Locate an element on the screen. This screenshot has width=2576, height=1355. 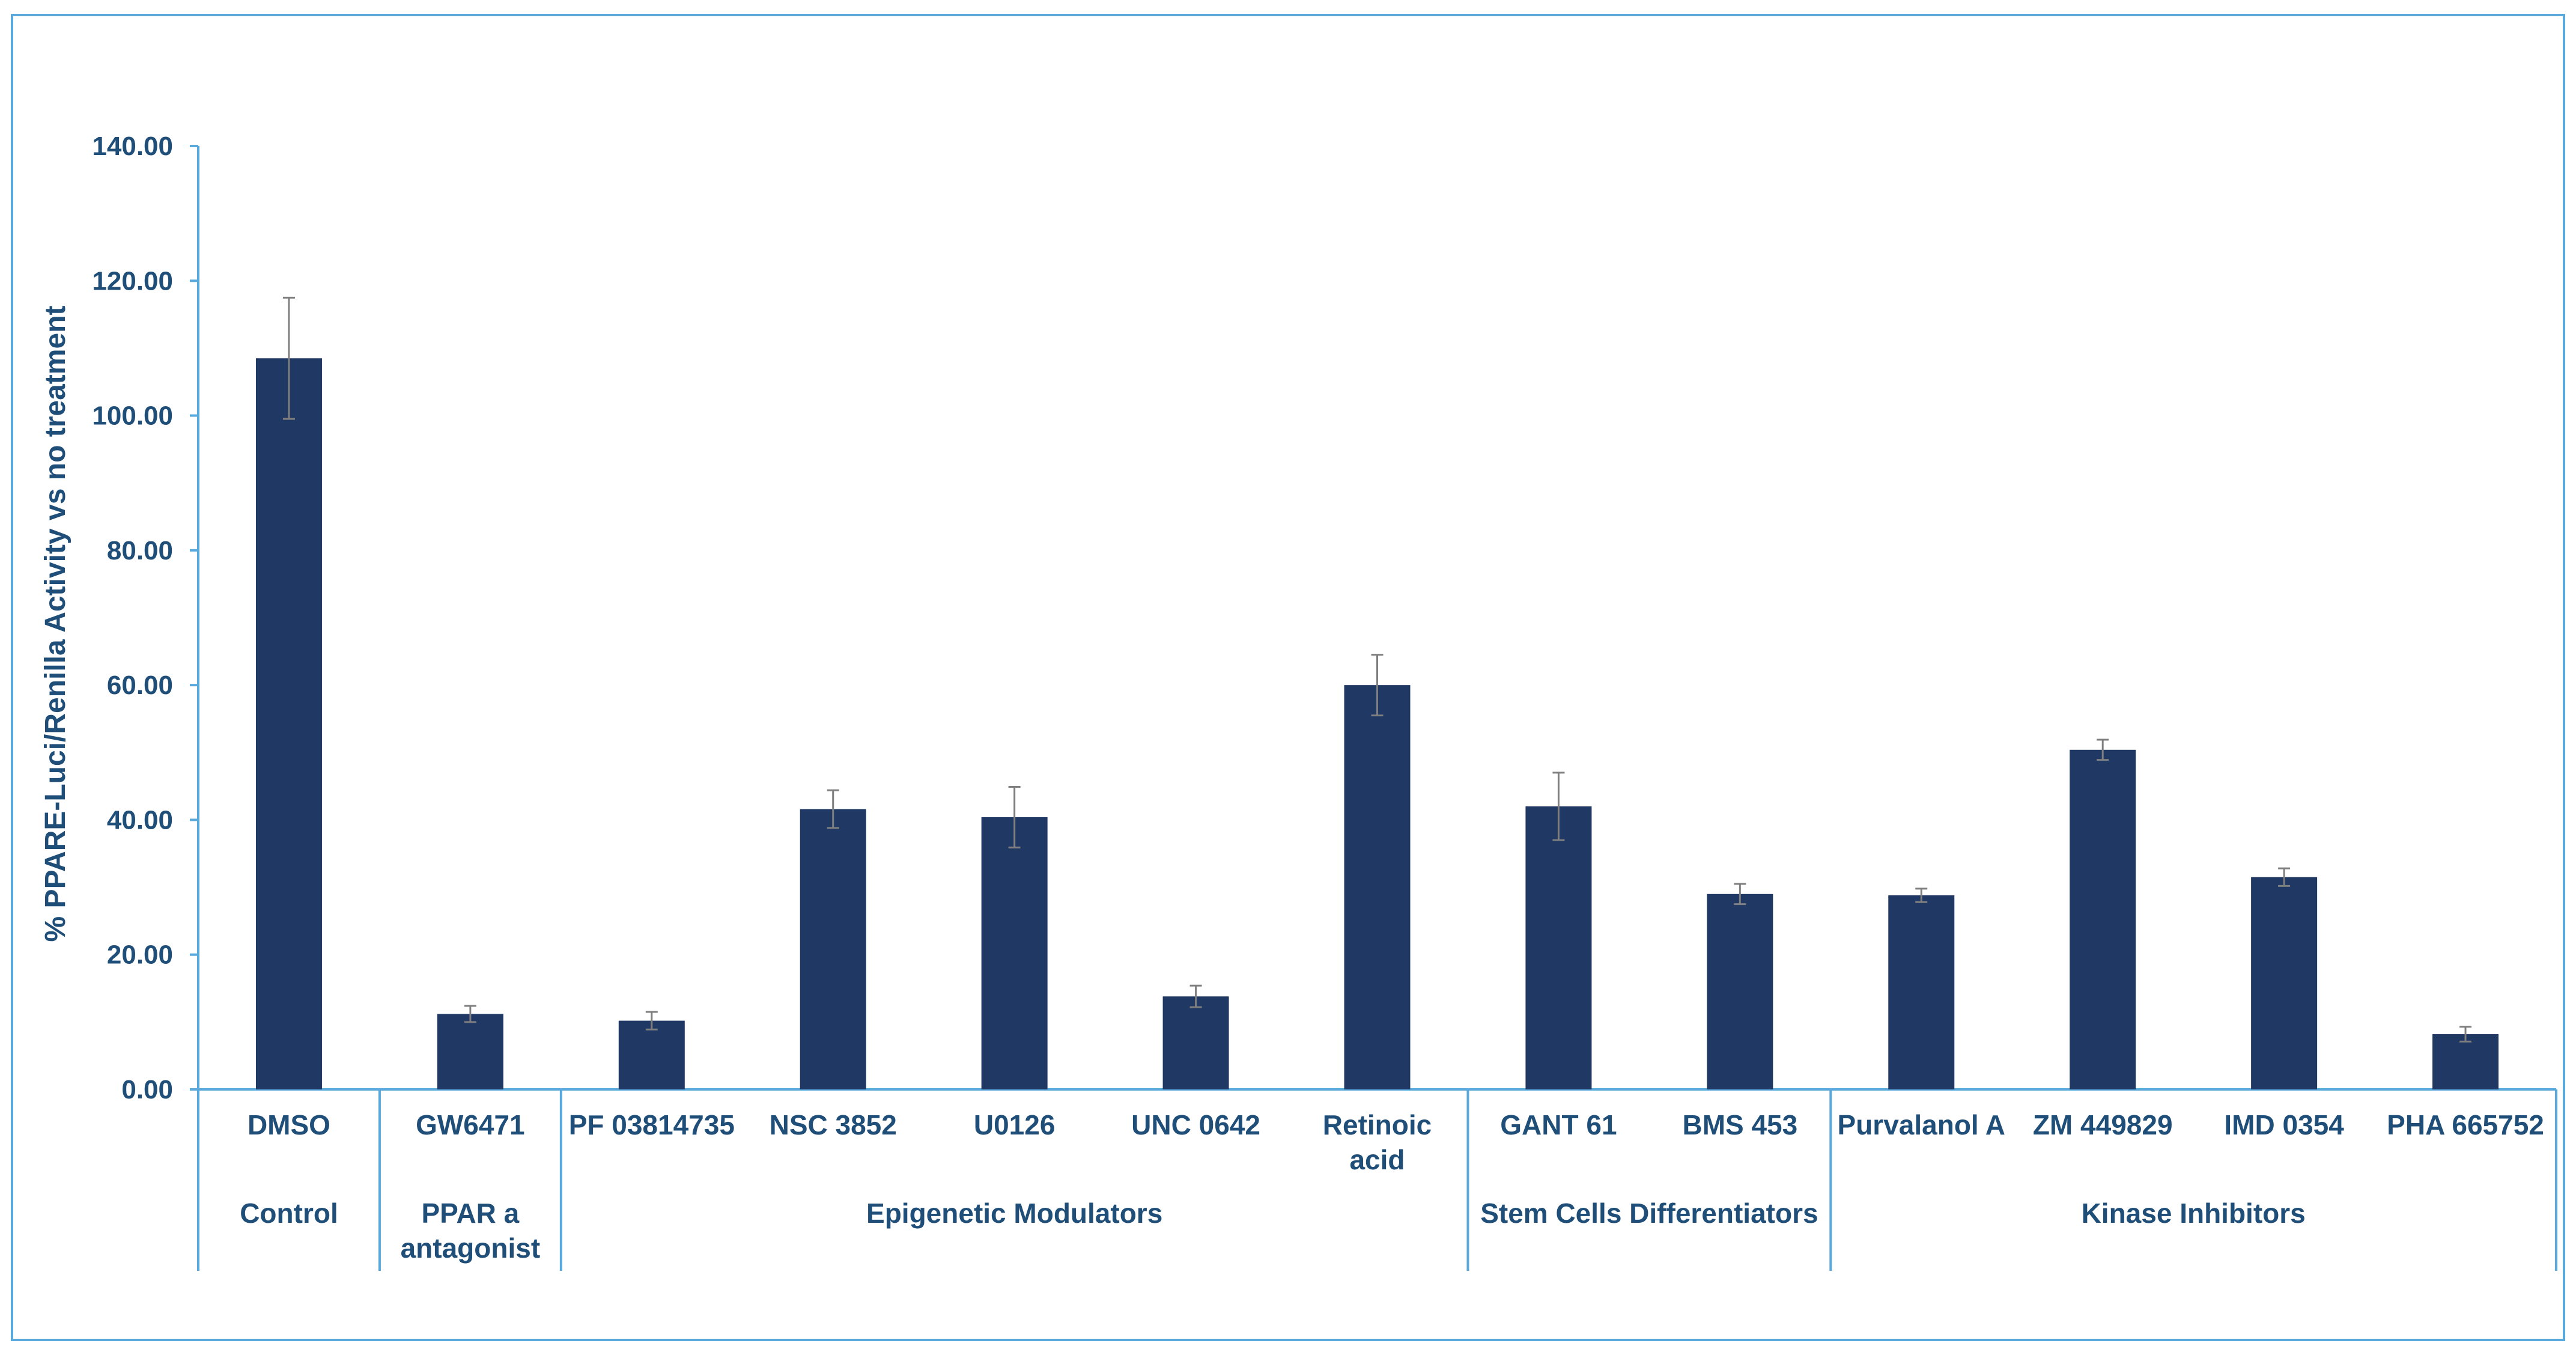
category-label: acid is located at coordinates (1377, 1159).